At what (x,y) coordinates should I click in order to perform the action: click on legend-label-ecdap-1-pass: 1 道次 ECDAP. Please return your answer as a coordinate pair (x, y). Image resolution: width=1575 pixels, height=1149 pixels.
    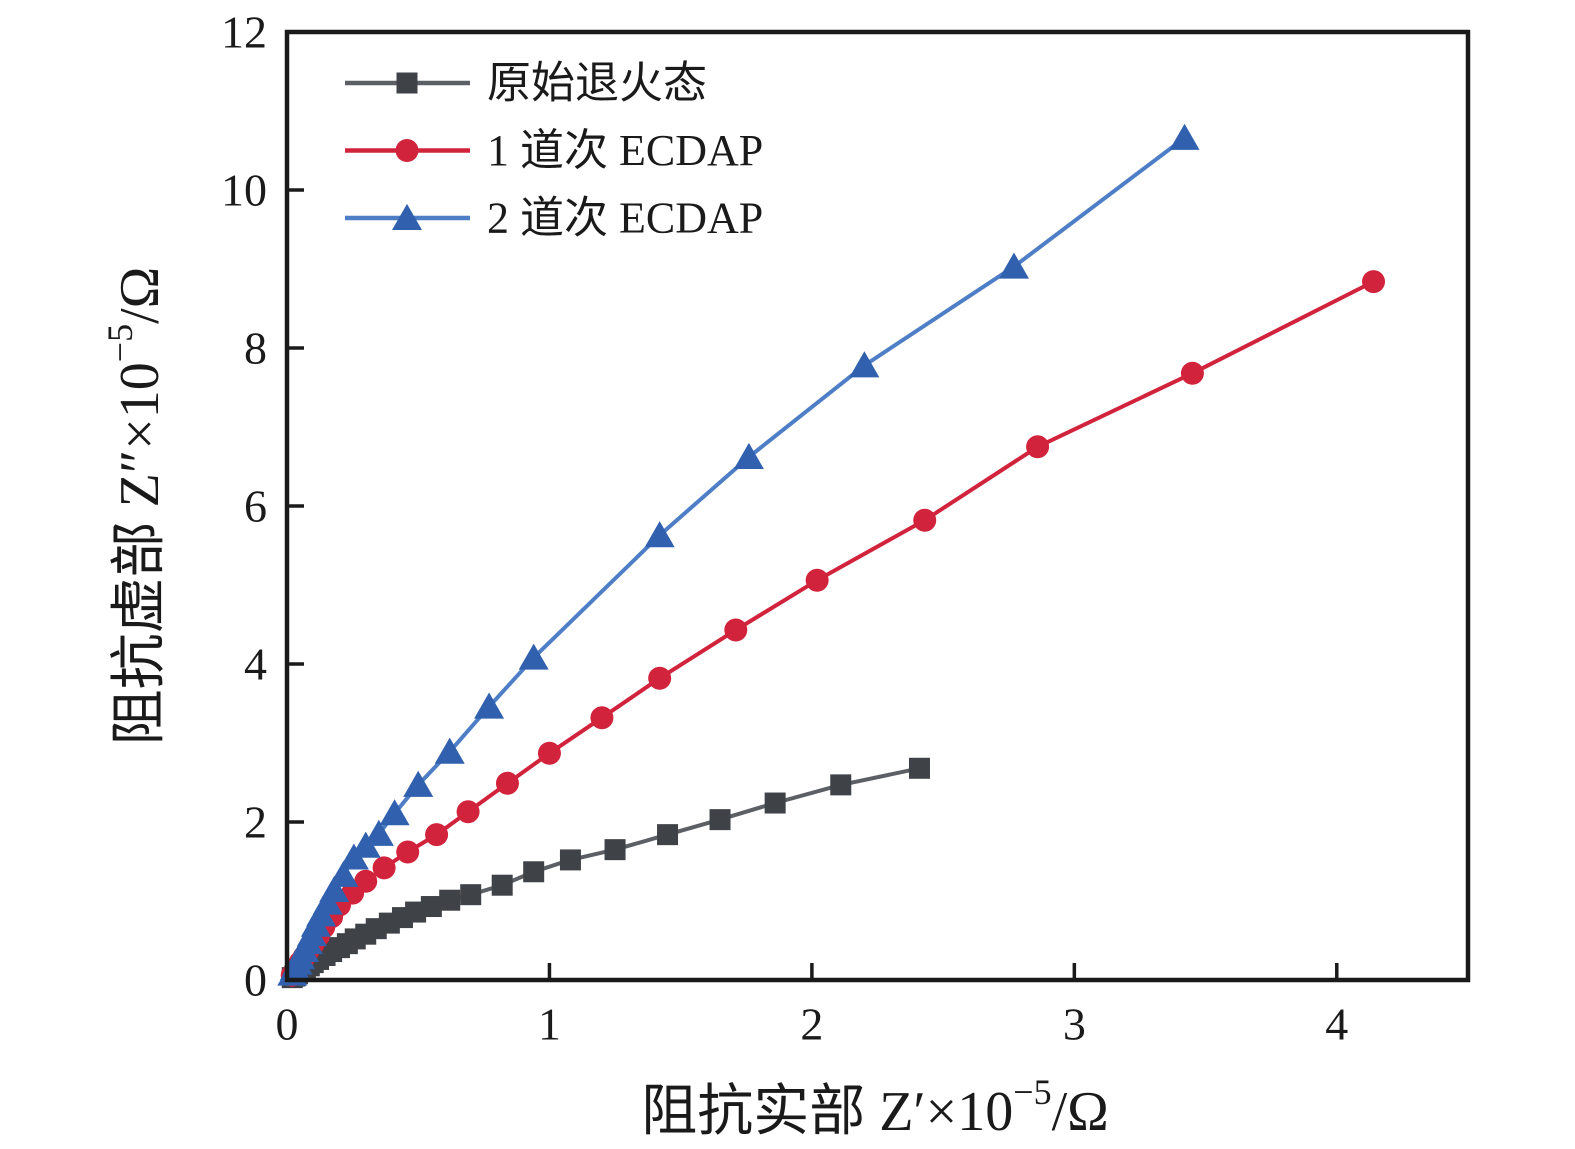
    Looking at the image, I should click on (625, 150).